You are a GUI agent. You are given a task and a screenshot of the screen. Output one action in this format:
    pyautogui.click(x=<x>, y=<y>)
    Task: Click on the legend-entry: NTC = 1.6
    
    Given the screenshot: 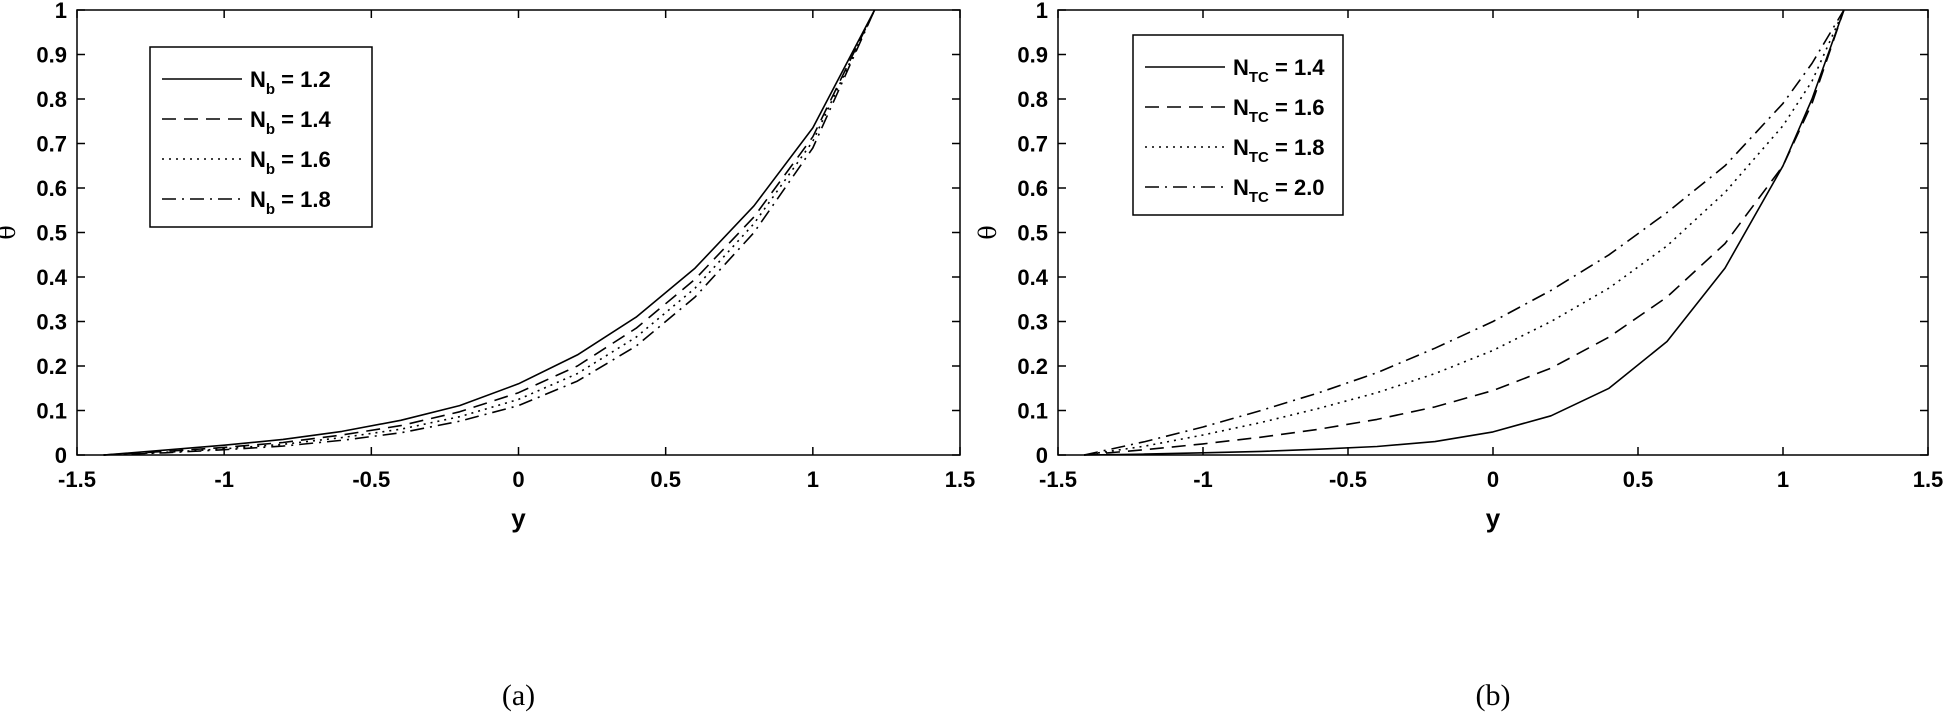 What is the action you would take?
    pyautogui.click(x=1279, y=110)
    